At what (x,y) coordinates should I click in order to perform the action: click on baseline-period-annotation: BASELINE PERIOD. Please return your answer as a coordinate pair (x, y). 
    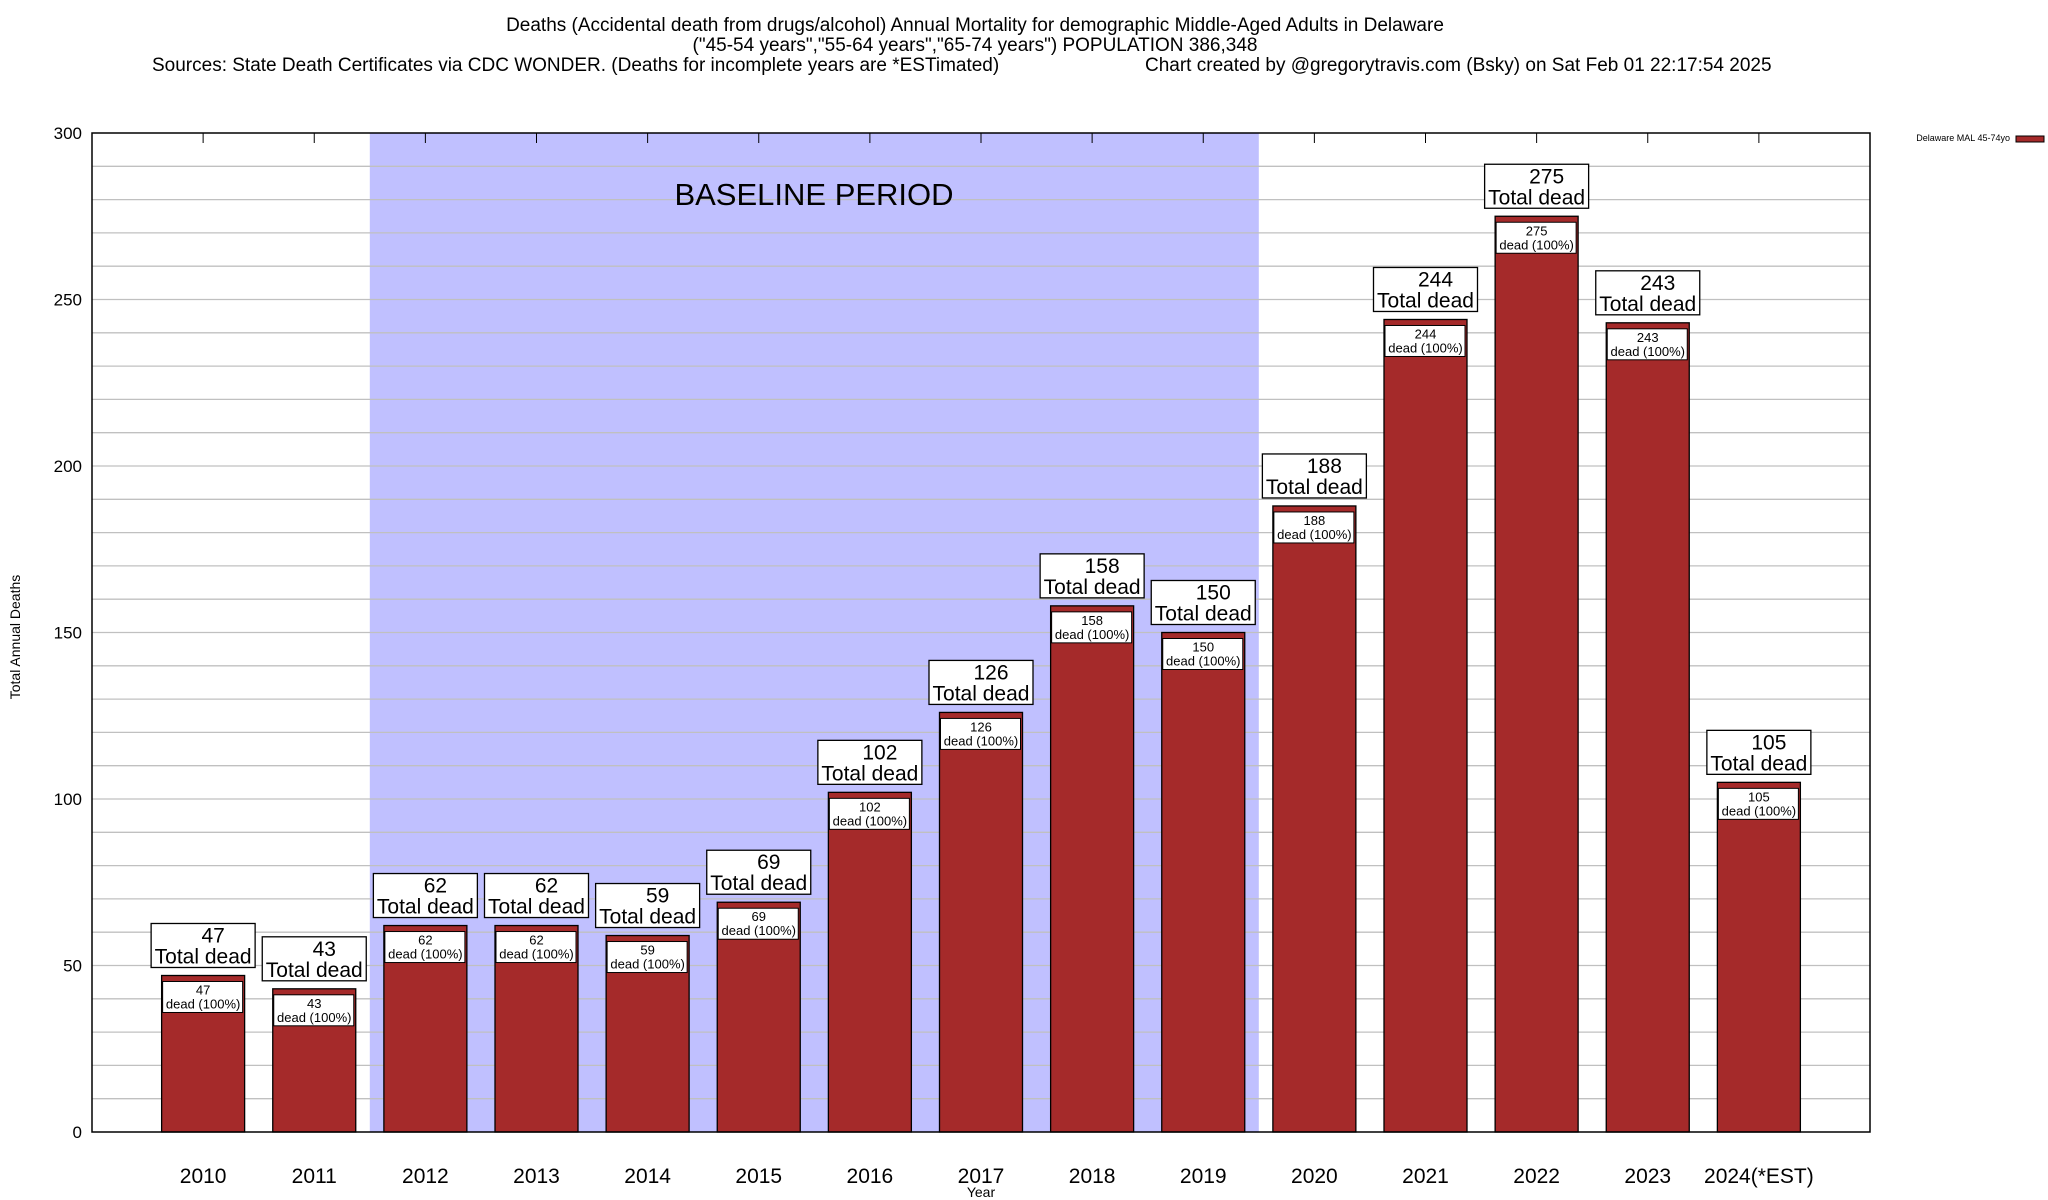
    Looking at the image, I should click on (813, 194).